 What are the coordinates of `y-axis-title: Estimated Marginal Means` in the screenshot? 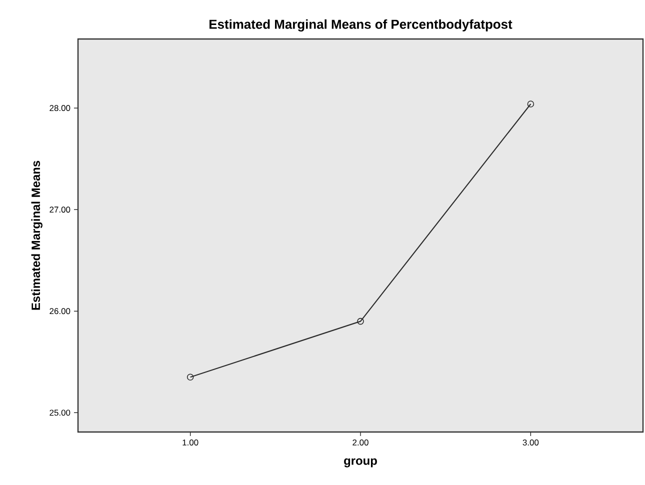 It's located at (36, 235).